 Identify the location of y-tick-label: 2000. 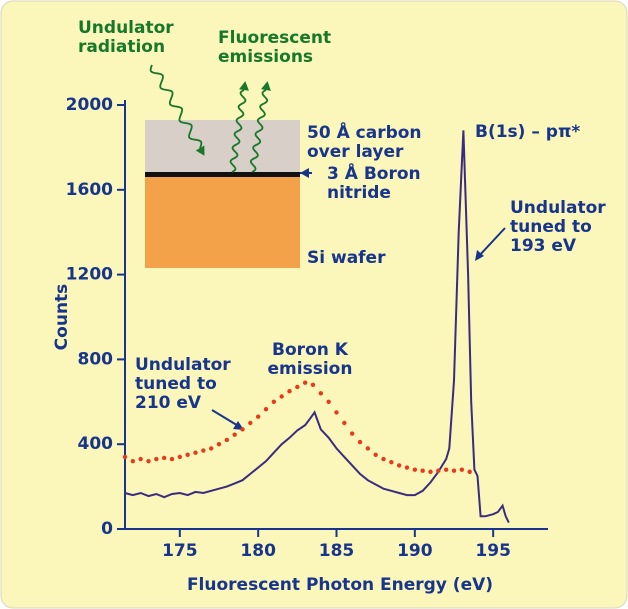
(89, 105).